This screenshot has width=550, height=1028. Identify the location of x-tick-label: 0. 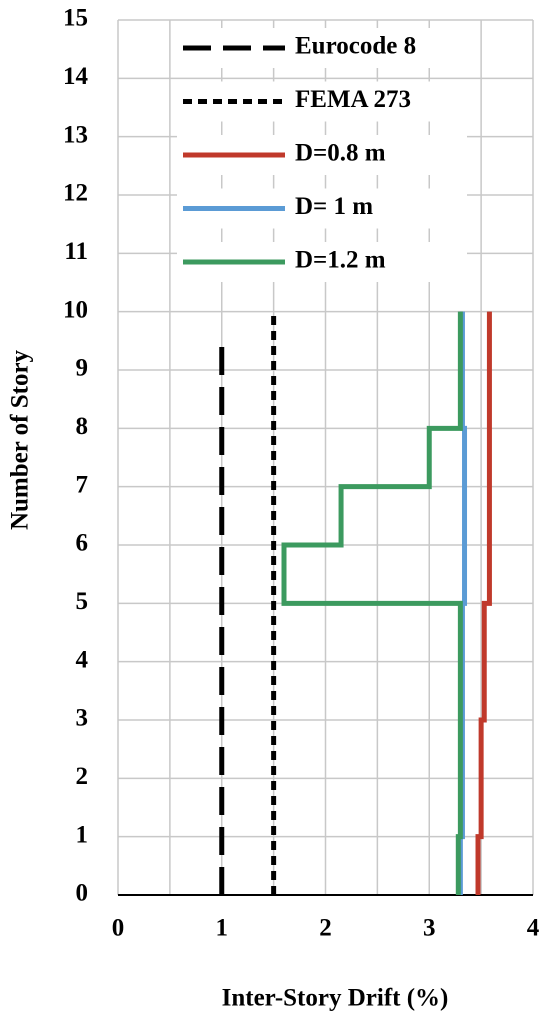
(118, 928).